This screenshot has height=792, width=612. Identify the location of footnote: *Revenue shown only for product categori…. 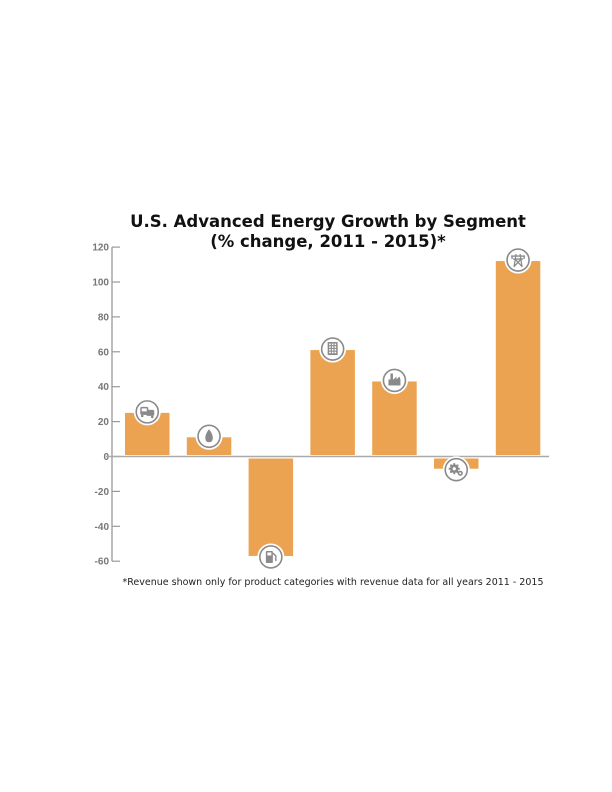
(333, 582).